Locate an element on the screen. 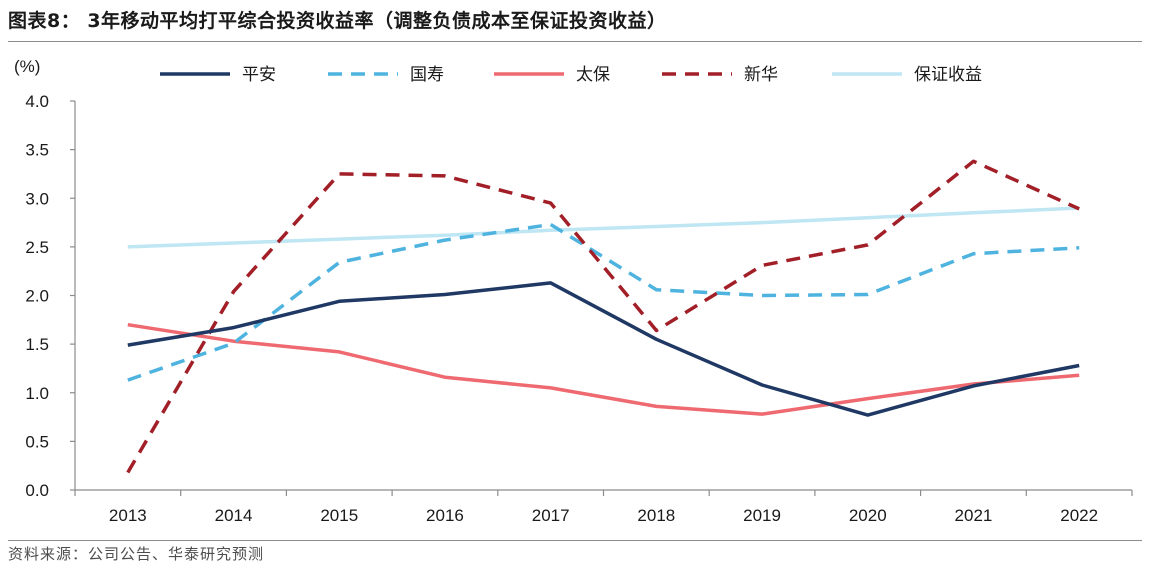 This screenshot has height=568, width=1150. chart-legend: 平安 国寿 太保 新华 保证收益 is located at coordinates (571, 75).